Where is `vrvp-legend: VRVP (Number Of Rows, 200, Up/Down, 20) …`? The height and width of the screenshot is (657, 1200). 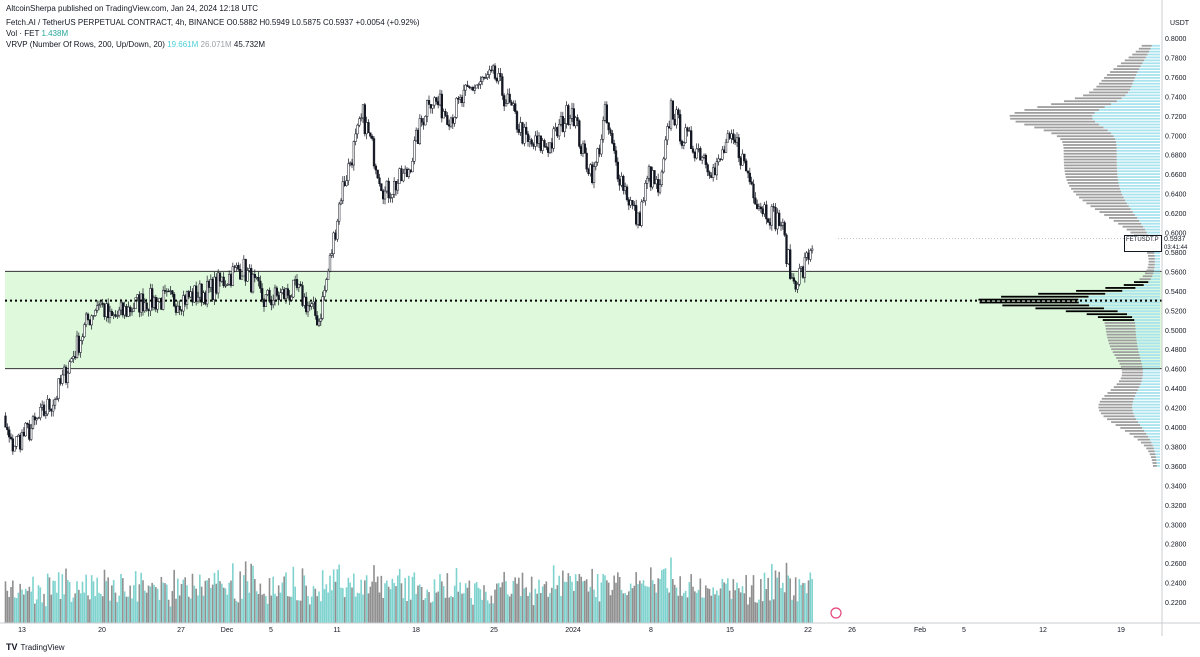 vrvp-legend: VRVP (Number Of Rows, 200, Up/Down, 20) … is located at coordinates (135, 45).